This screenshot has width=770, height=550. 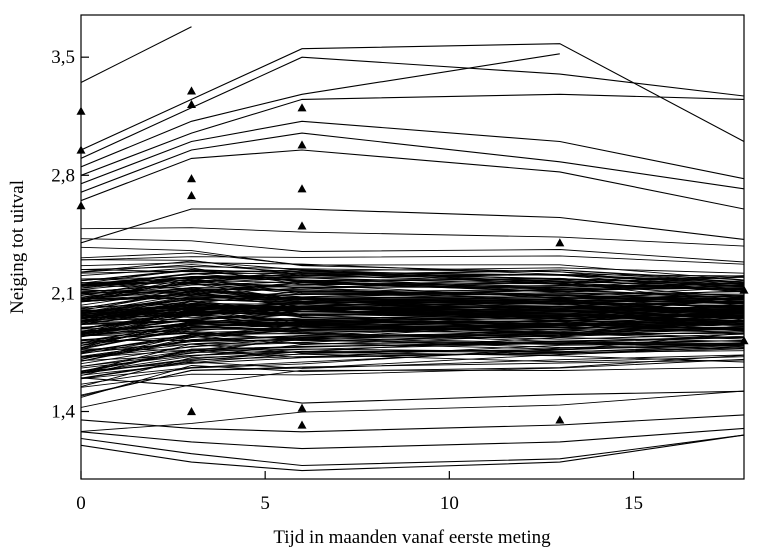 What do you see at coordinates (633, 503) in the screenshot?
I see `x-tick-label: 15` at bounding box center [633, 503].